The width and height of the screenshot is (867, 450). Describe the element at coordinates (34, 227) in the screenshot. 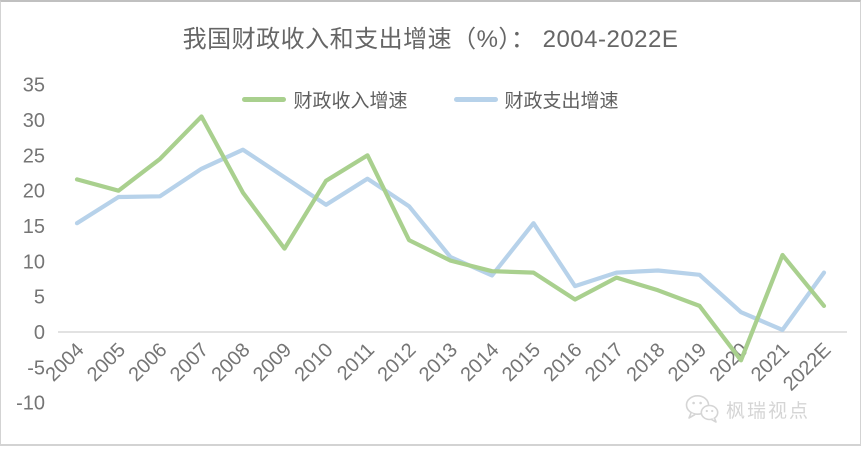

I see `y-axis-label: 15` at that location.